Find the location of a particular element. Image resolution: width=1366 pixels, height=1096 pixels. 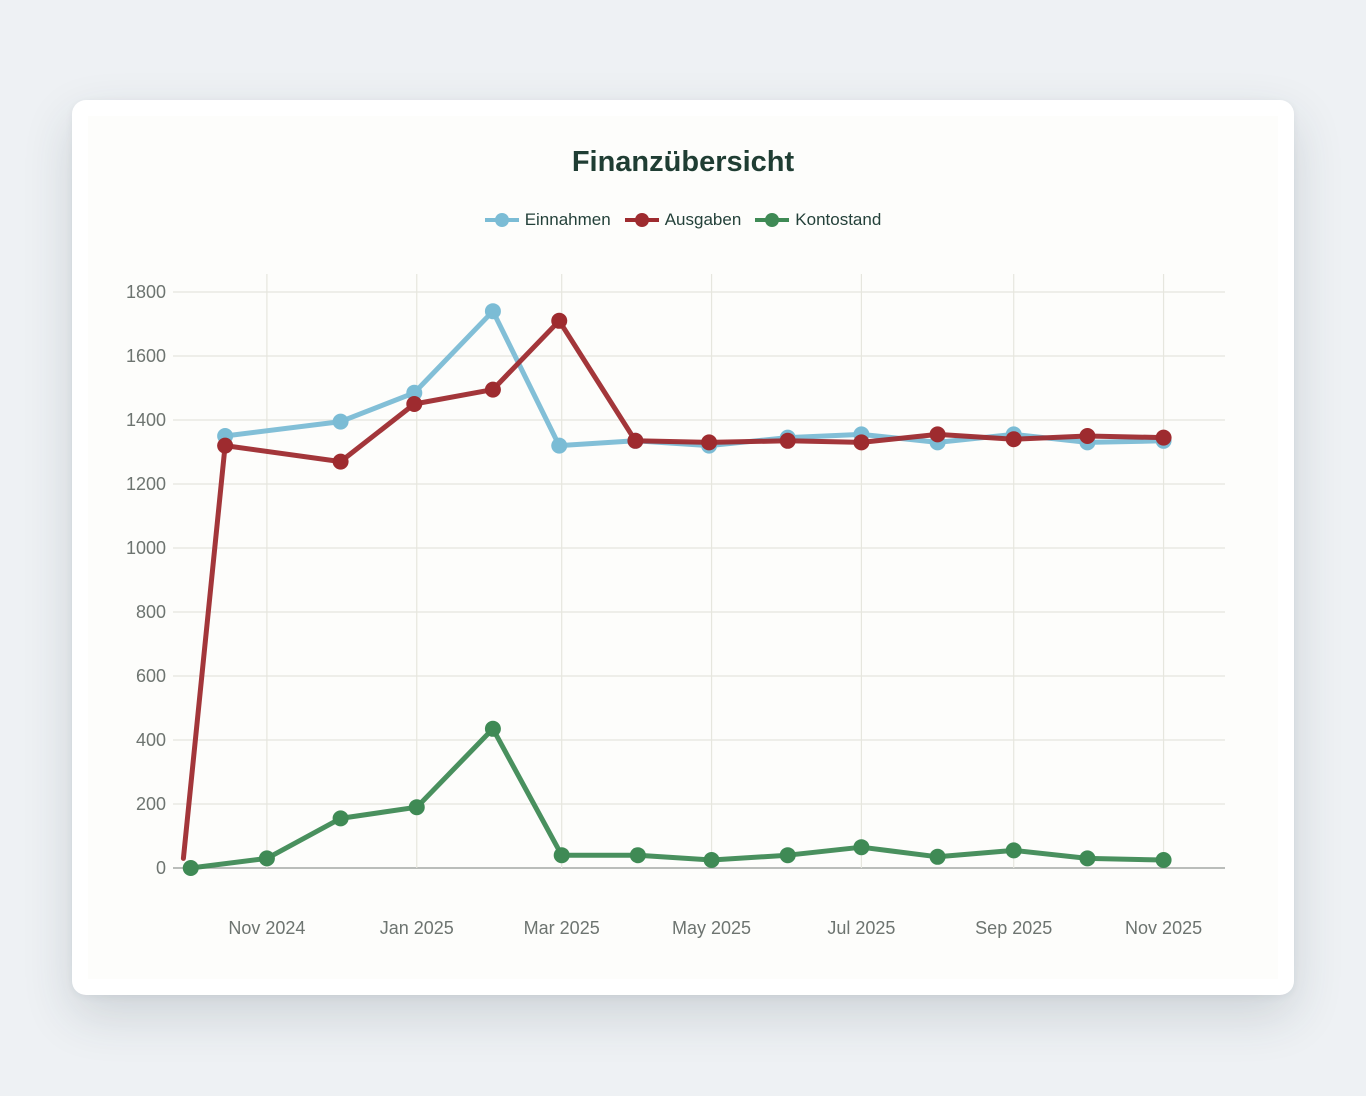

y-tick-label: 0 is located at coordinates (161, 868).